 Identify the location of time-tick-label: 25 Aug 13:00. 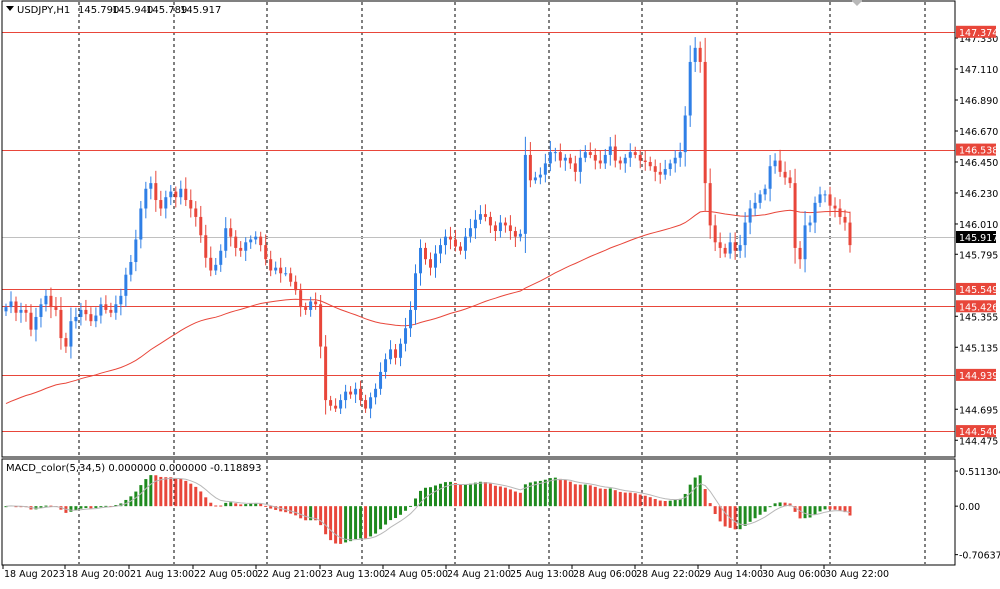
(542, 574).